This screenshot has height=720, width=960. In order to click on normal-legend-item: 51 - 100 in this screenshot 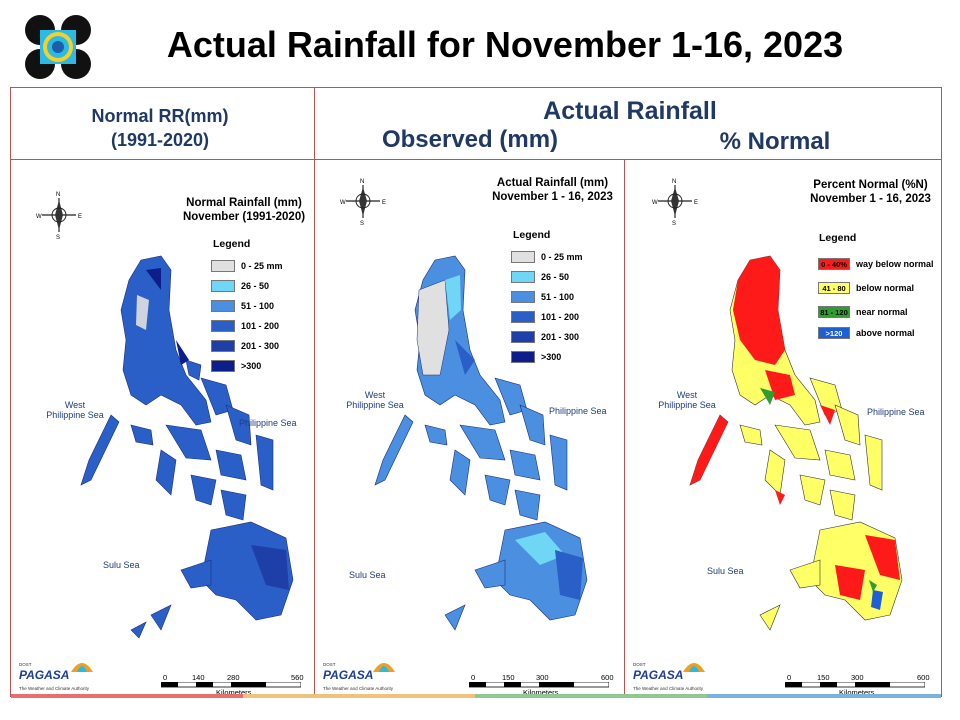, I will do `click(242, 306)`.